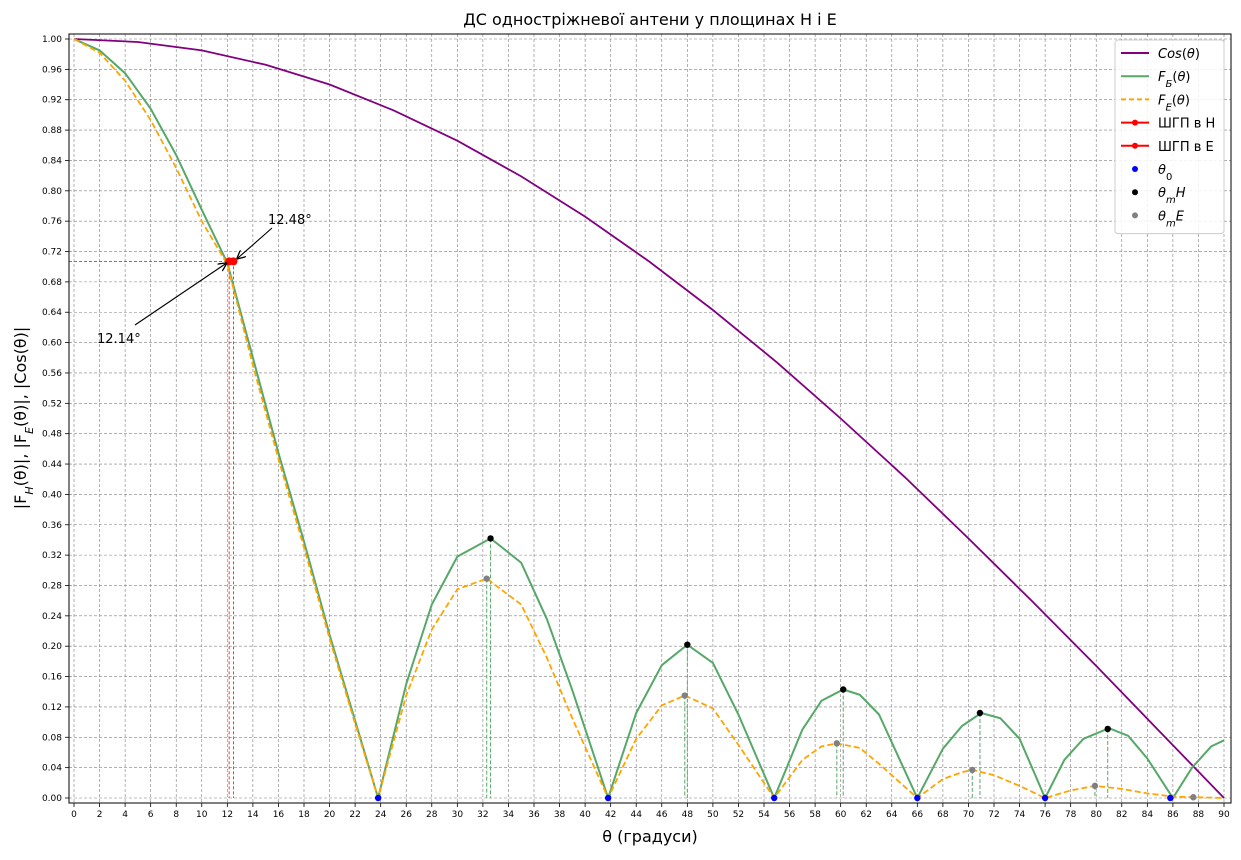 This screenshot has width=1241, height=860. I want to click on y-label-part: |F, so click(20, 502).